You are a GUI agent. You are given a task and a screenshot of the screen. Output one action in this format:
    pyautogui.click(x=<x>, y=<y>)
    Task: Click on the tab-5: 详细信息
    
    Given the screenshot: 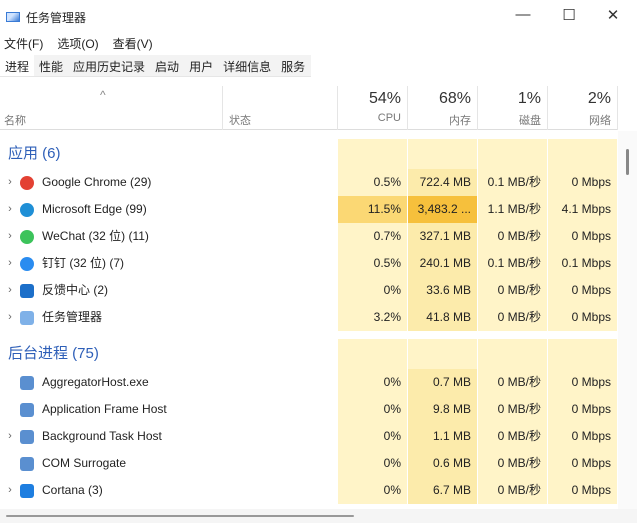 What is the action you would take?
    pyautogui.click(x=247, y=67)
    